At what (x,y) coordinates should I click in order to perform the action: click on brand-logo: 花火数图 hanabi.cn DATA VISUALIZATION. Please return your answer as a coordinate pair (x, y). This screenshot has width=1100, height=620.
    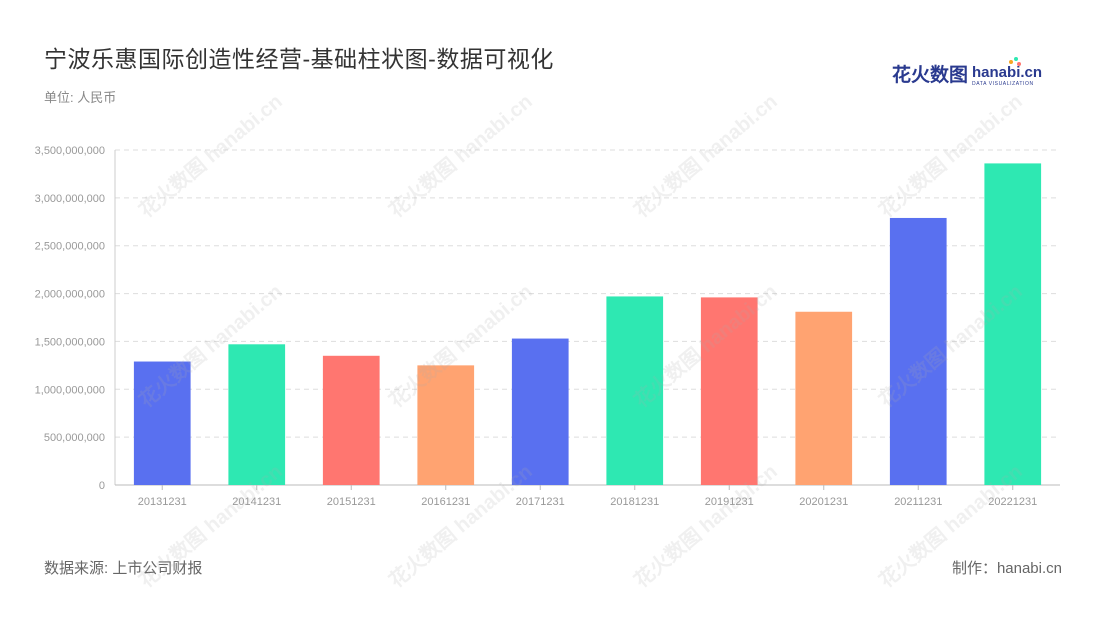
    Looking at the image, I should click on (967, 73).